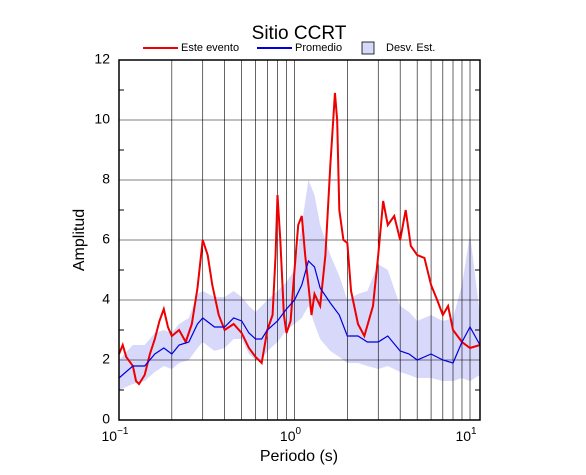 This screenshot has width=586, height=475. Describe the element at coordinates (474, 431) in the screenshot. I see `x-tick-exponent: 1` at that location.